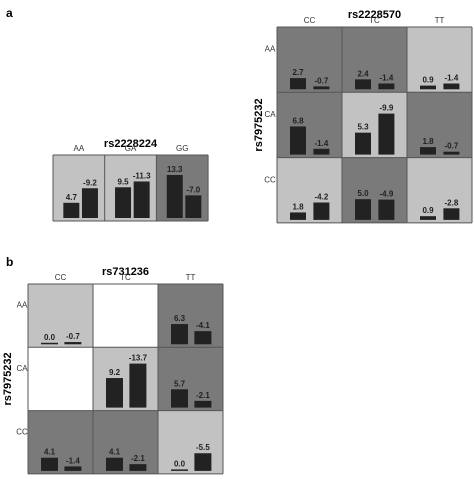 Image resolution: width=474 pixels, height=479 pixels. I want to click on data-label: -2.1, so click(203, 395).